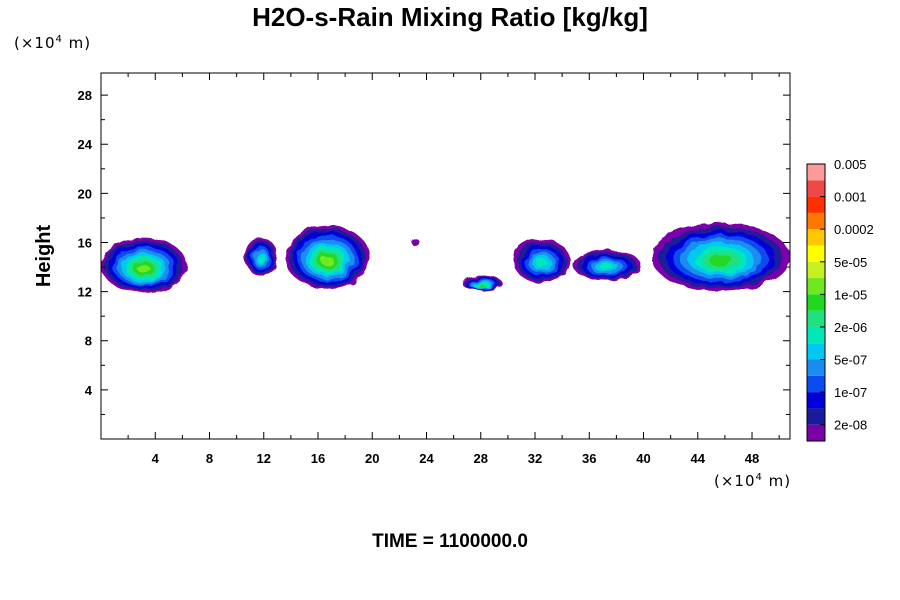  I want to click on y-tick-label: 12, so click(85, 292).